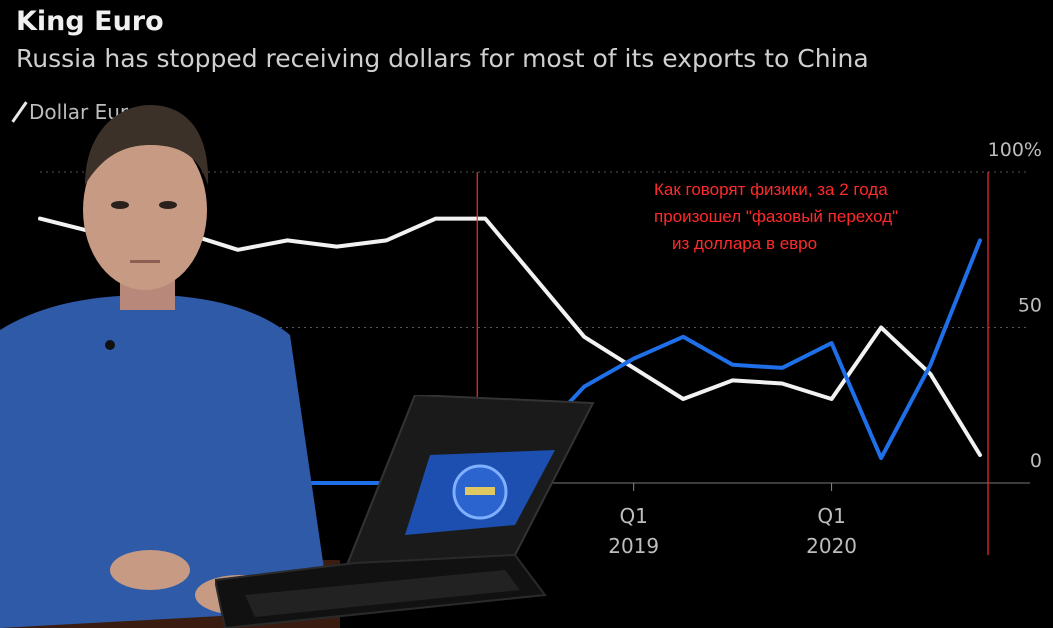 This screenshot has height=628, width=1053. I want to click on annotation-line: произошел "фазовый переход", so click(776, 216).